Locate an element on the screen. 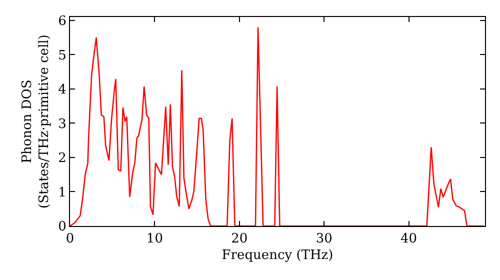  x-tick-label: 30 is located at coordinates (324, 239).